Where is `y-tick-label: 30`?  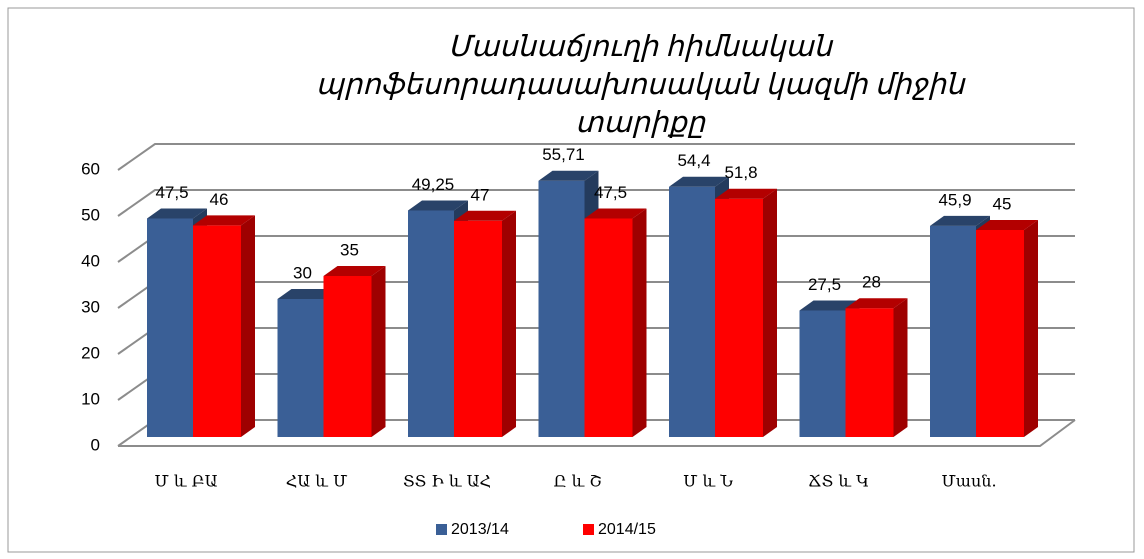 y-tick-label: 30 is located at coordinates (90, 306).